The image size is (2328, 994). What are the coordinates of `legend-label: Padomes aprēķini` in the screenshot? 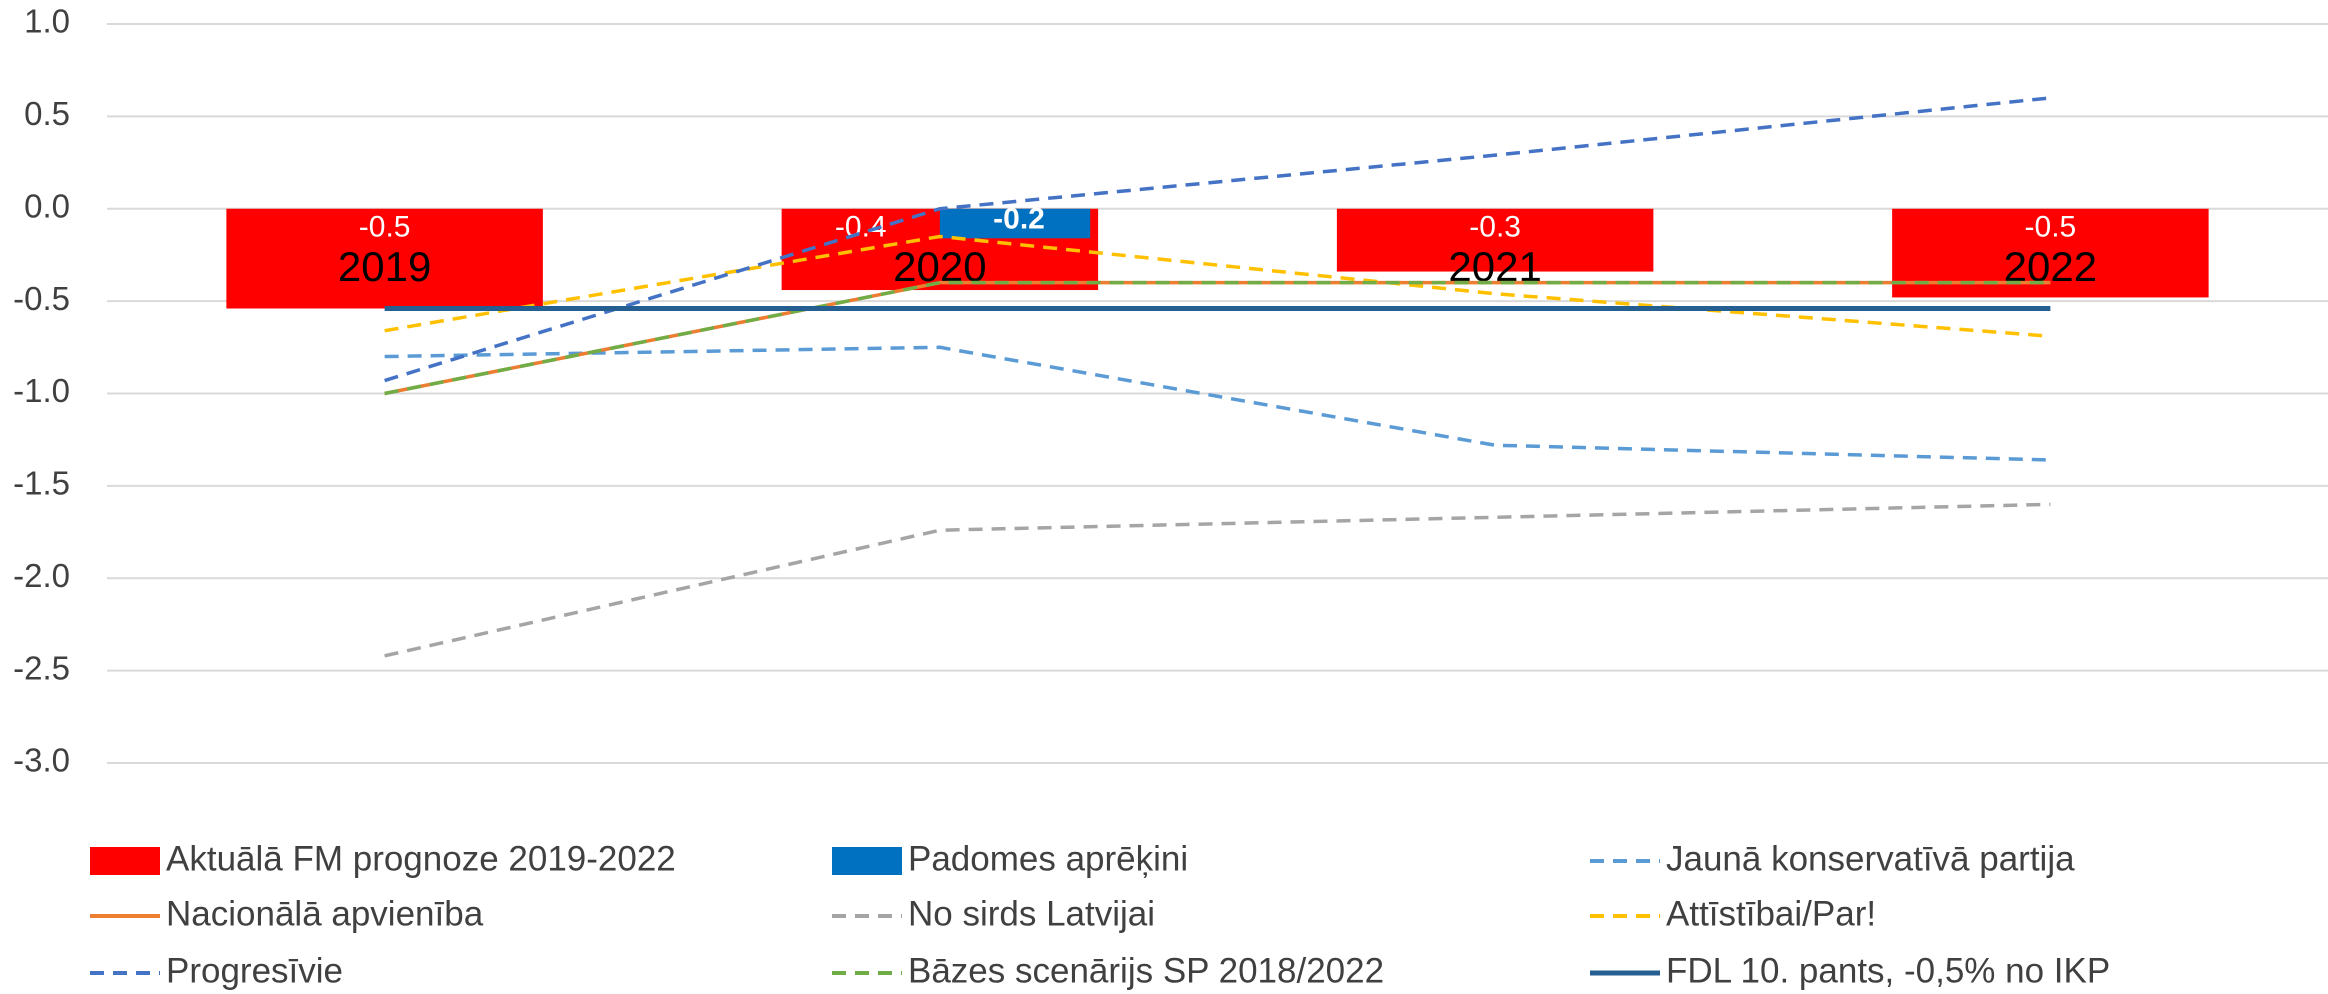 It's located at (1048, 858).